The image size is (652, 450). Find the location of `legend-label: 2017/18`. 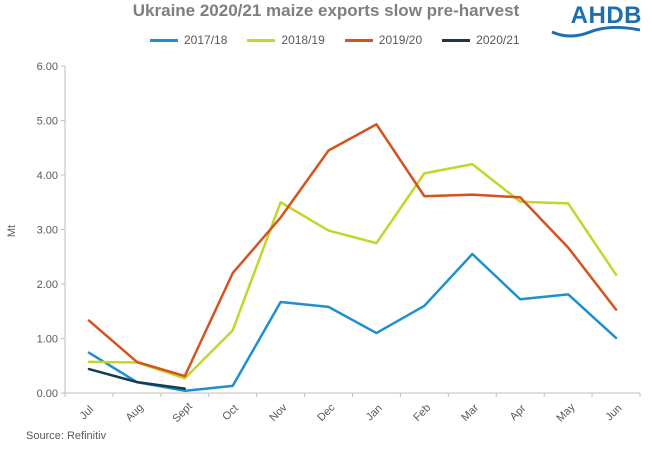

legend-label: 2017/18 is located at coordinates (206, 40).